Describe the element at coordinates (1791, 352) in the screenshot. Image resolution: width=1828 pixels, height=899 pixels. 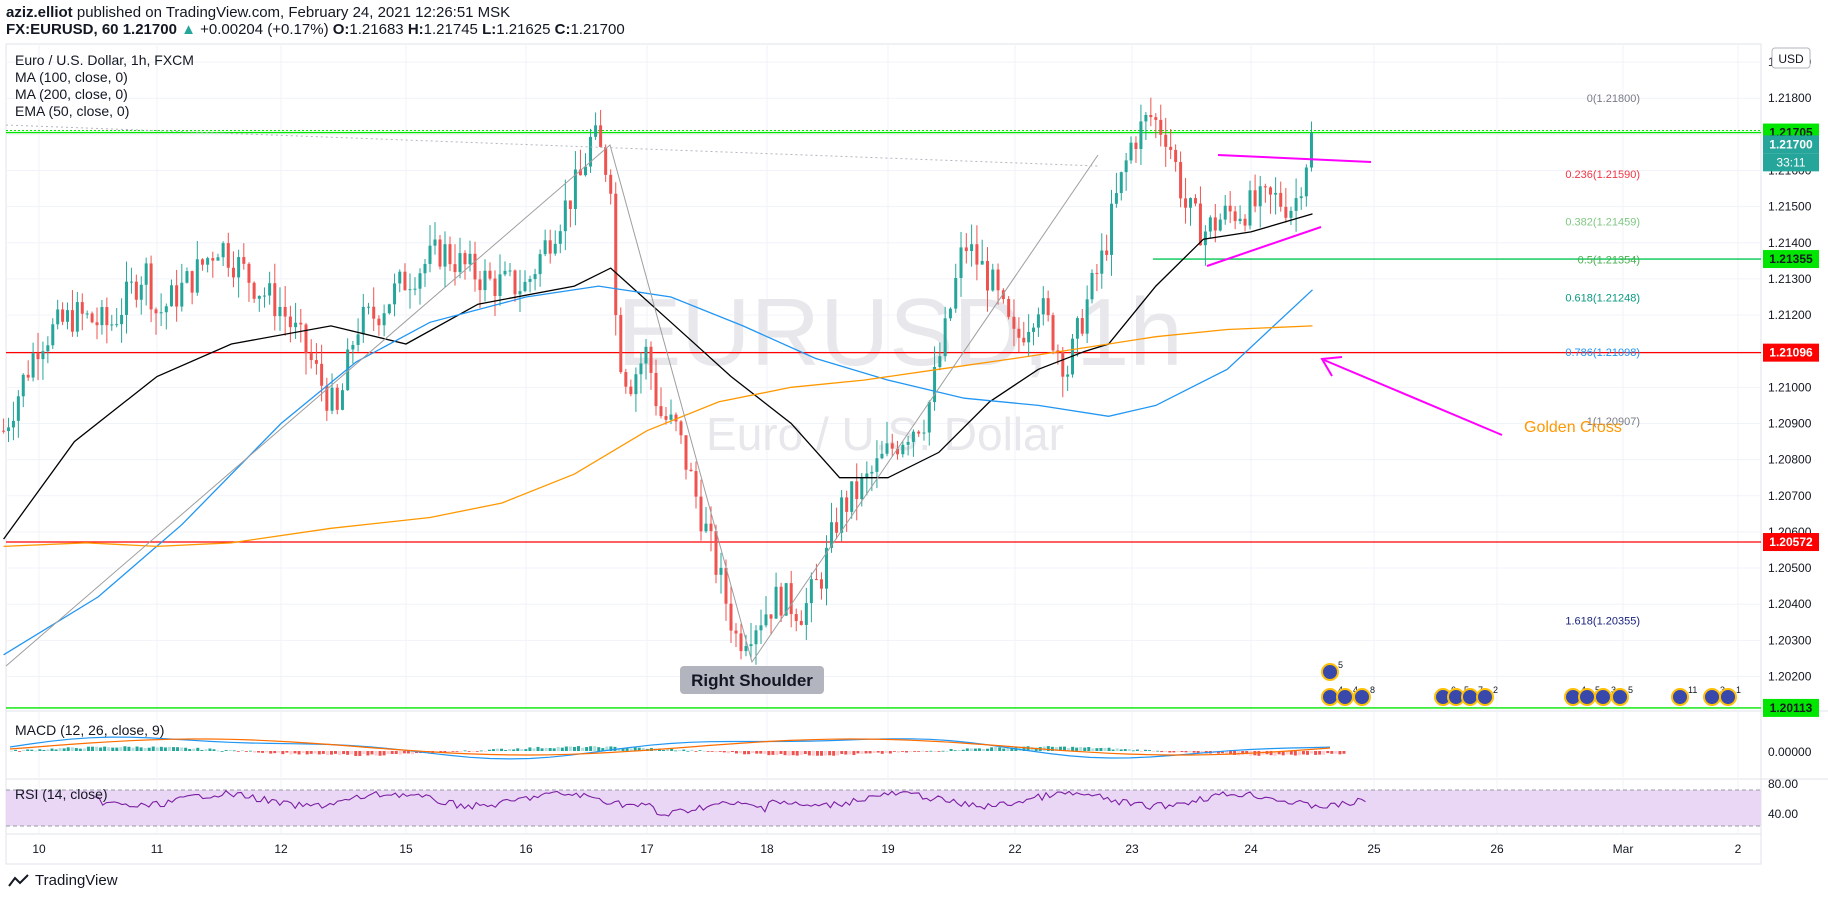
I see `price-tag-box` at that location.